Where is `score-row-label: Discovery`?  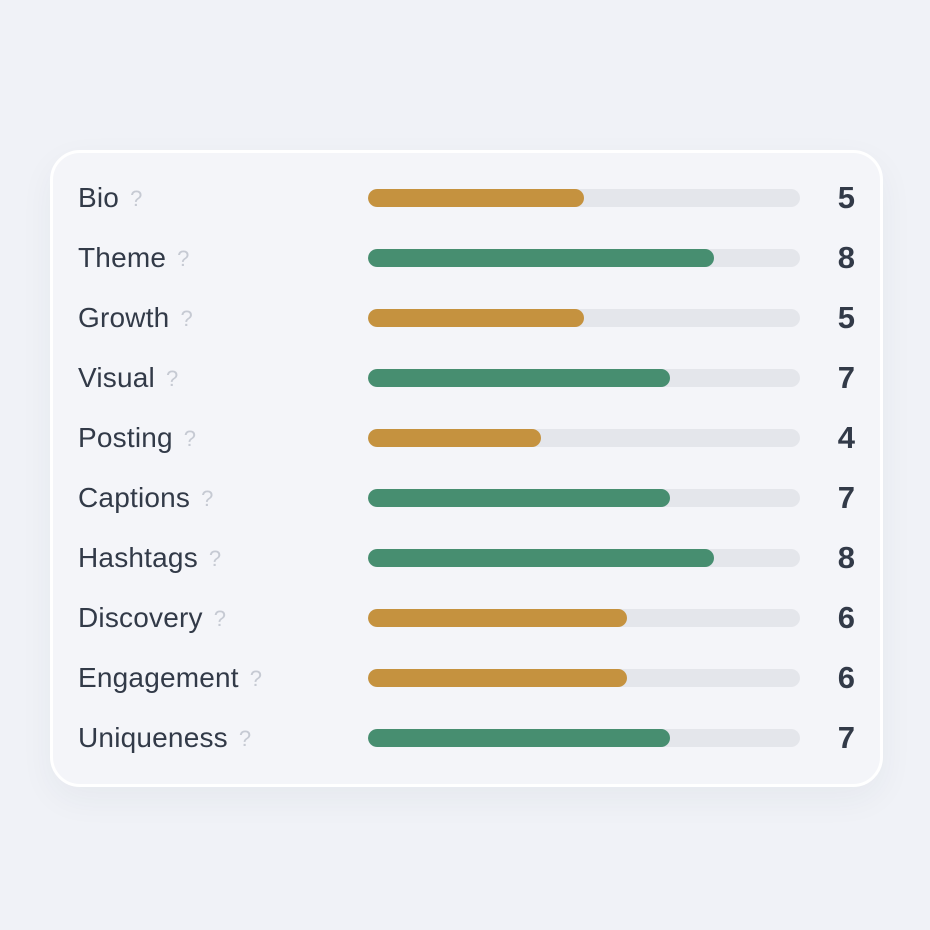
score-row-label: Discovery is located at coordinates (140, 617).